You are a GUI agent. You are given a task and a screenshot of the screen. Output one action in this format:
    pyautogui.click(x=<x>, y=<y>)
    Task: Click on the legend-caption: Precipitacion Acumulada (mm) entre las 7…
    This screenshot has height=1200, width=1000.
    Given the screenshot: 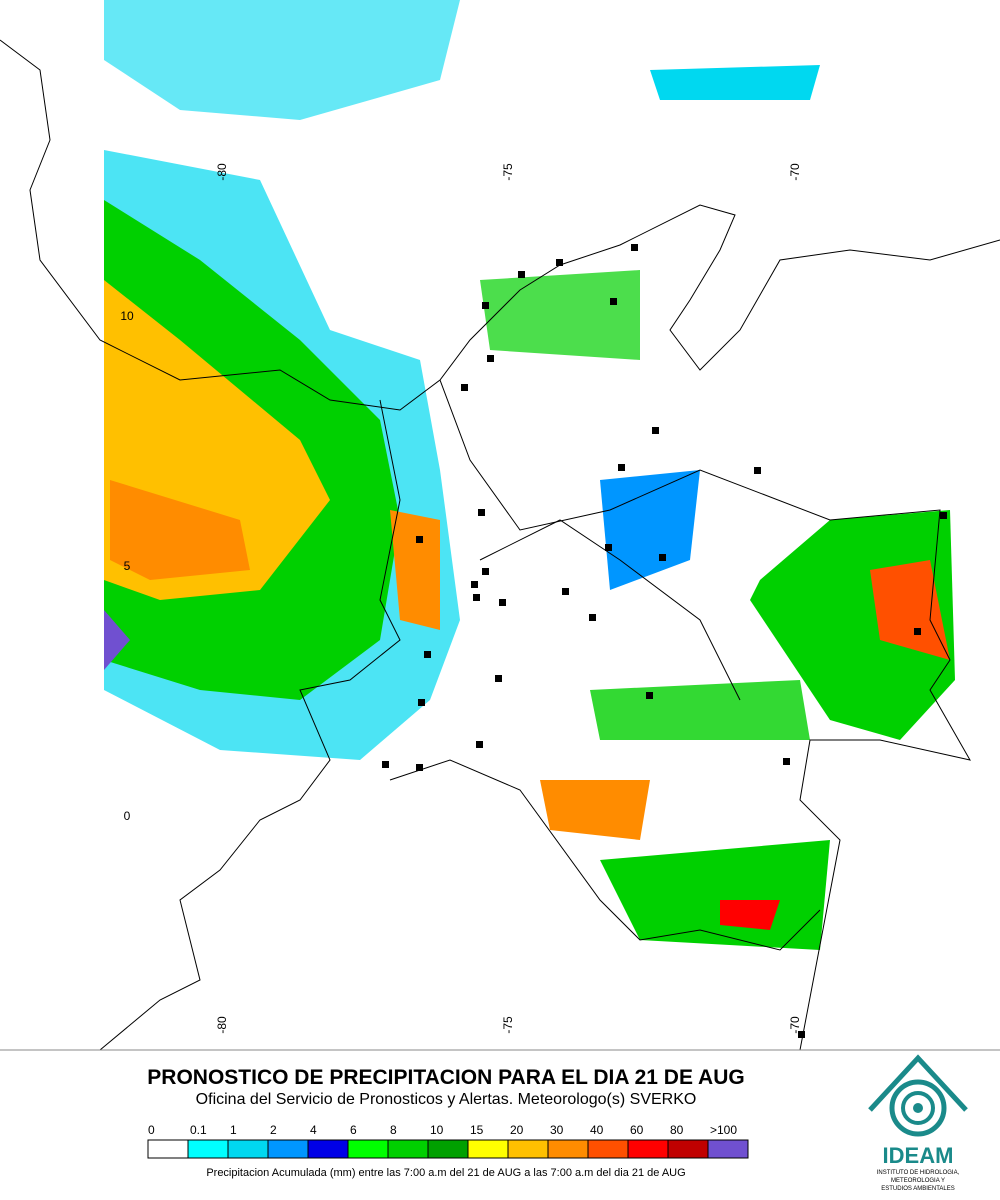 What is the action you would take?
    pyautogui.click(x=445, y=1173)
    